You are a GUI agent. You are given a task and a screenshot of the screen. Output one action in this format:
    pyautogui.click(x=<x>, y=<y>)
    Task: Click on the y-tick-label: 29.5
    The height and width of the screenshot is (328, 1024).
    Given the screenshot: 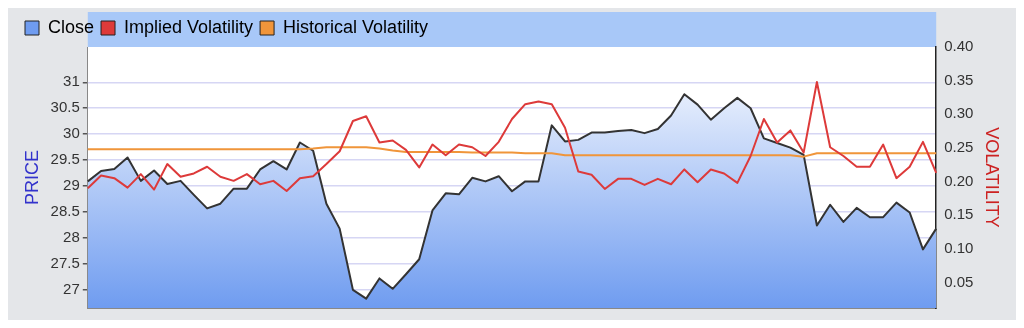 What is the action you would take?
    pyautogui.click(x=65, y=159)
    